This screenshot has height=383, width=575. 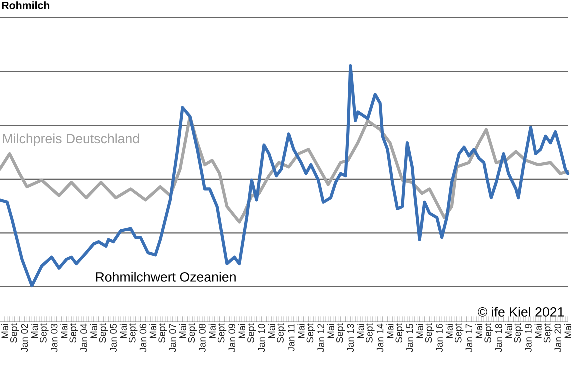 What do you see at coordinates (24, 338) in the screenshot?
I see `x-tick-label: Jan 02` at bounding box center [24, 338].